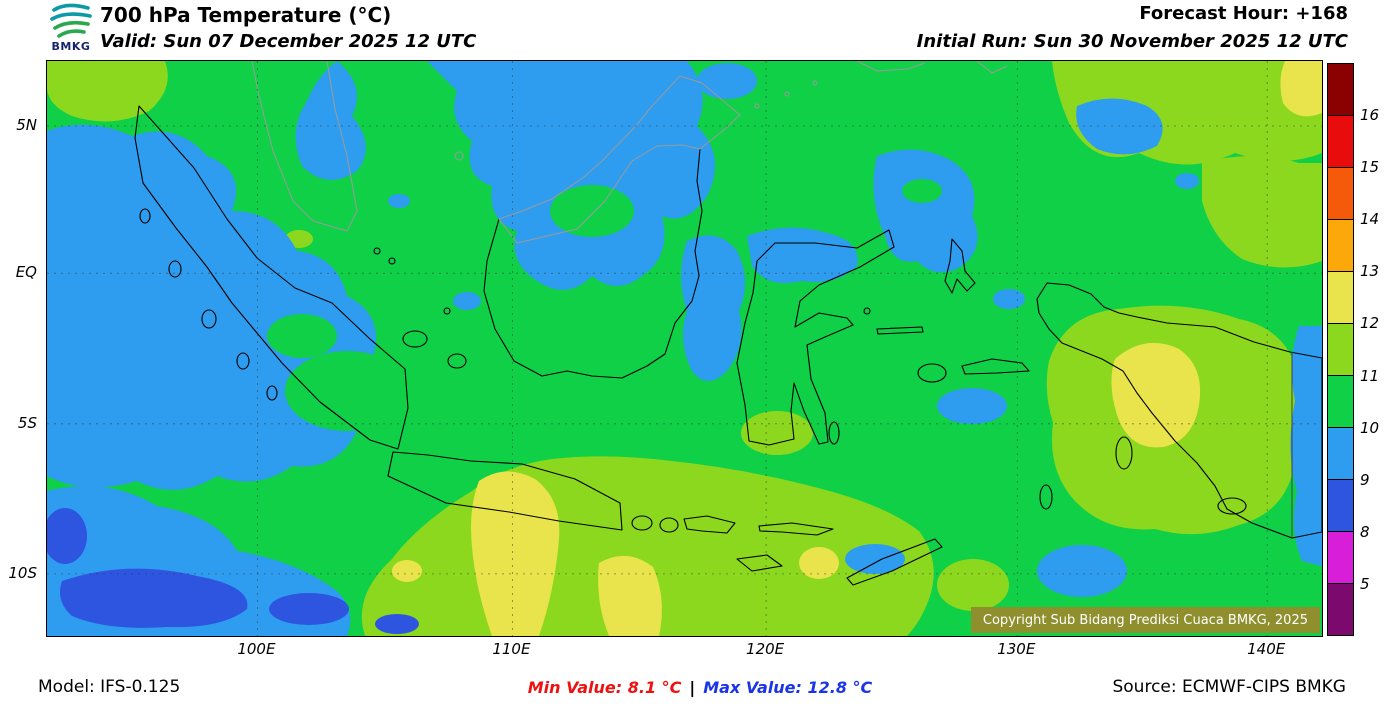  I want to click on lat-tick-label: 10S, so click(22, 572).